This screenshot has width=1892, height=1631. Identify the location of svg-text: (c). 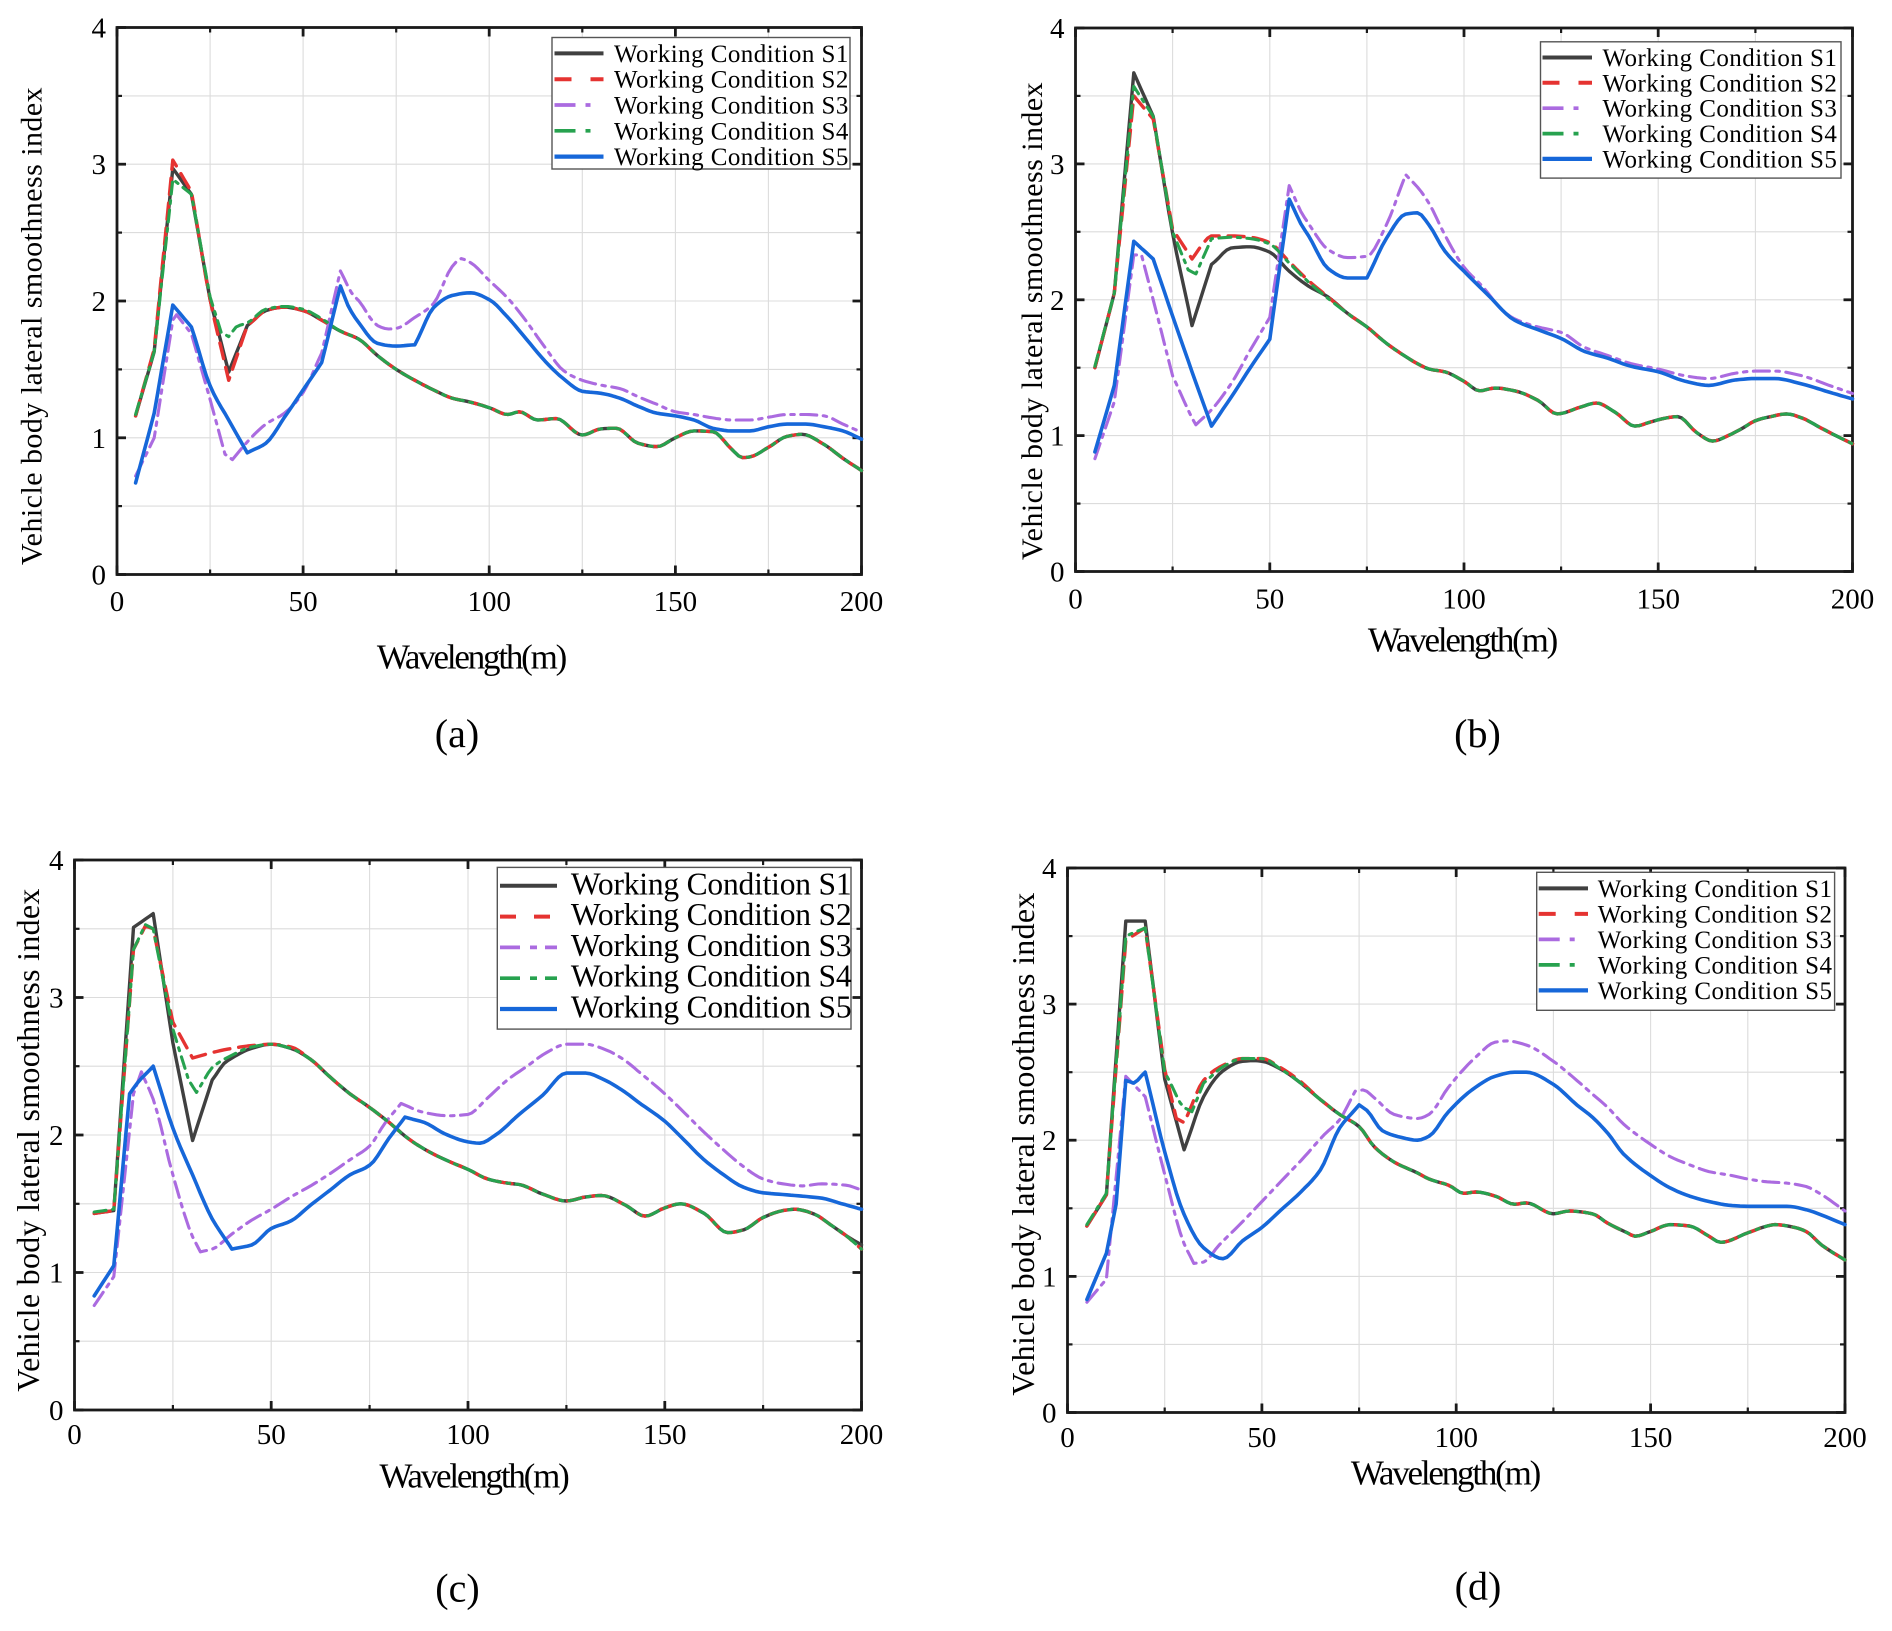
(457, 1588).